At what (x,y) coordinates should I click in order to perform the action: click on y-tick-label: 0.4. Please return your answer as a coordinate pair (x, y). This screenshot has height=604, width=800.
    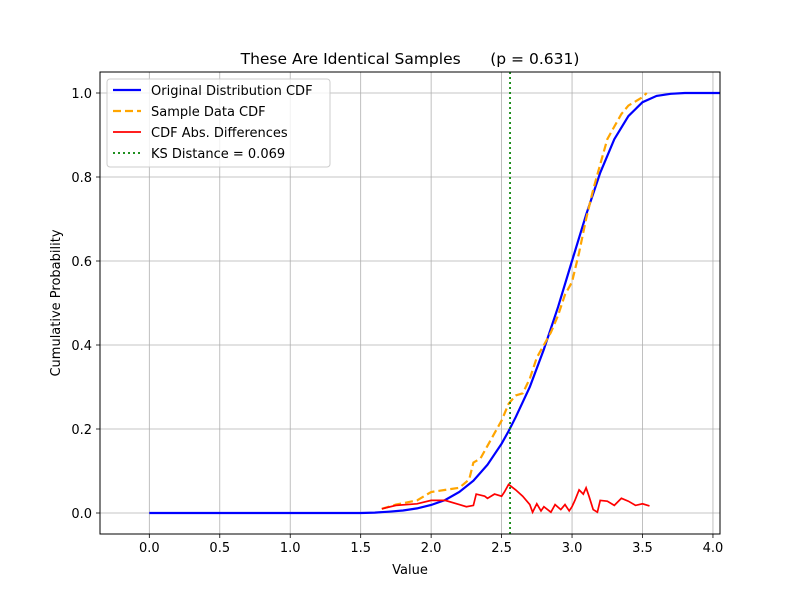
    Looking at the image, I should click on (81, 346).